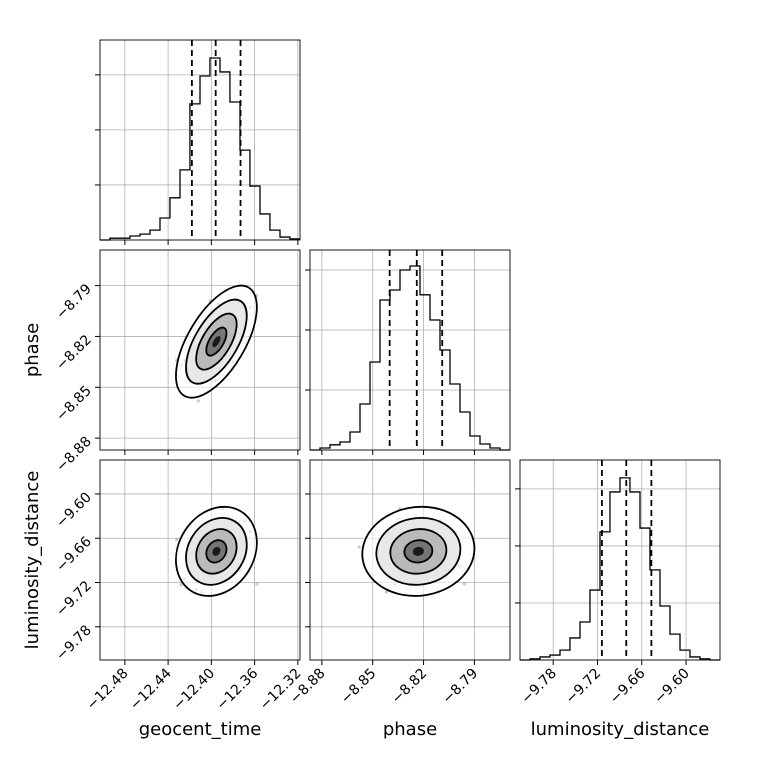 Image resolution: width=760 pixels, height=760 pixels. What do you see at coordinates (74, 455) in the screenshot?
I see `y-tick-label: −8.88` at bounding box center [74, 455].